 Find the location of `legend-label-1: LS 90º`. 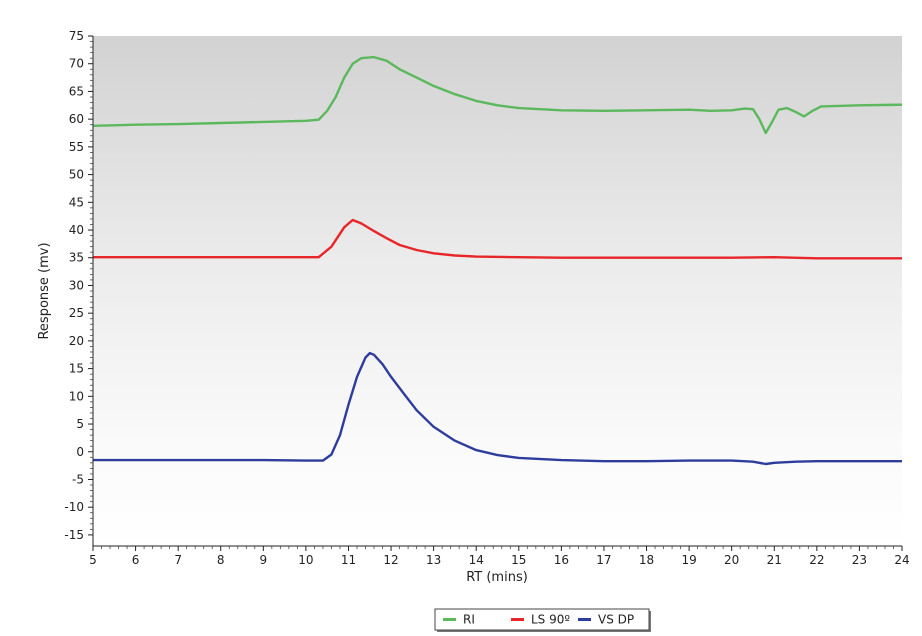

legend-label-1: LS 90º is located at coordinates (550, 620).